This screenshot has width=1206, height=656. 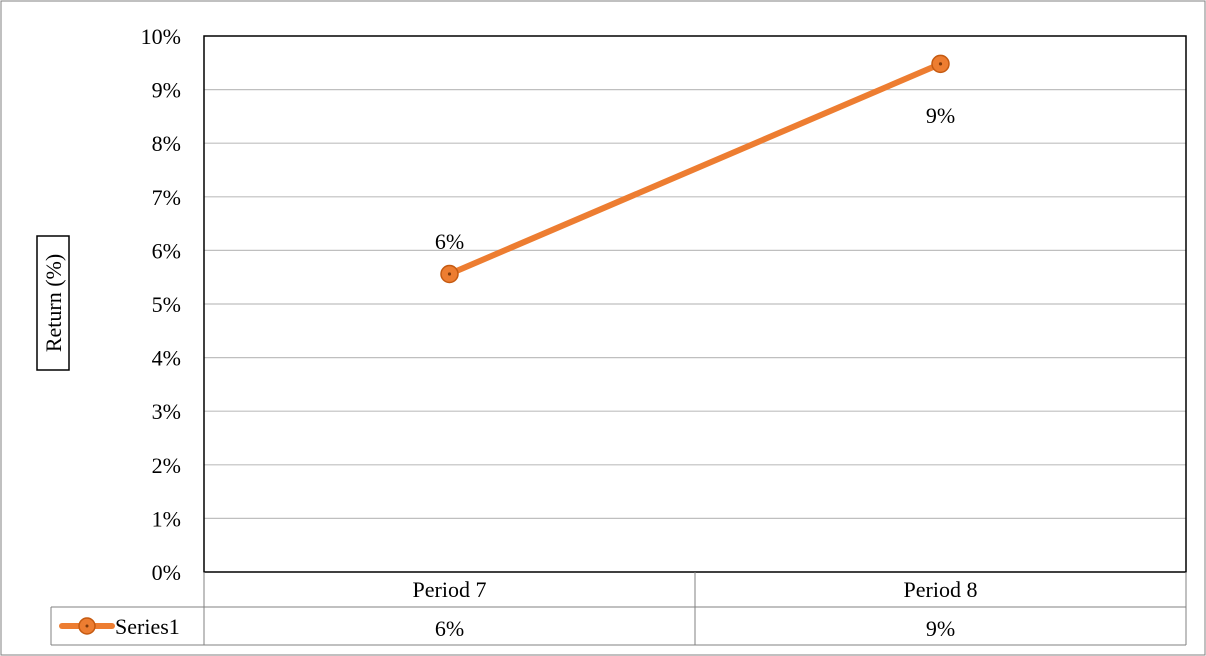 What do you see at coordinates (449, 241) in the screenshot?
I see `data-label: 6%` at bounding box center [449, 241].